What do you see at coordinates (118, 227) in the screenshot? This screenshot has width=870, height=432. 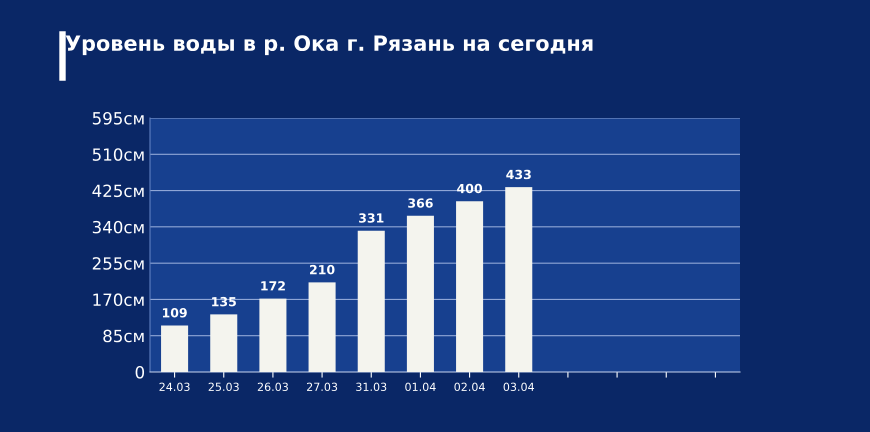 I see `y-tick-label: 340см` at bounding box center [118, 227].